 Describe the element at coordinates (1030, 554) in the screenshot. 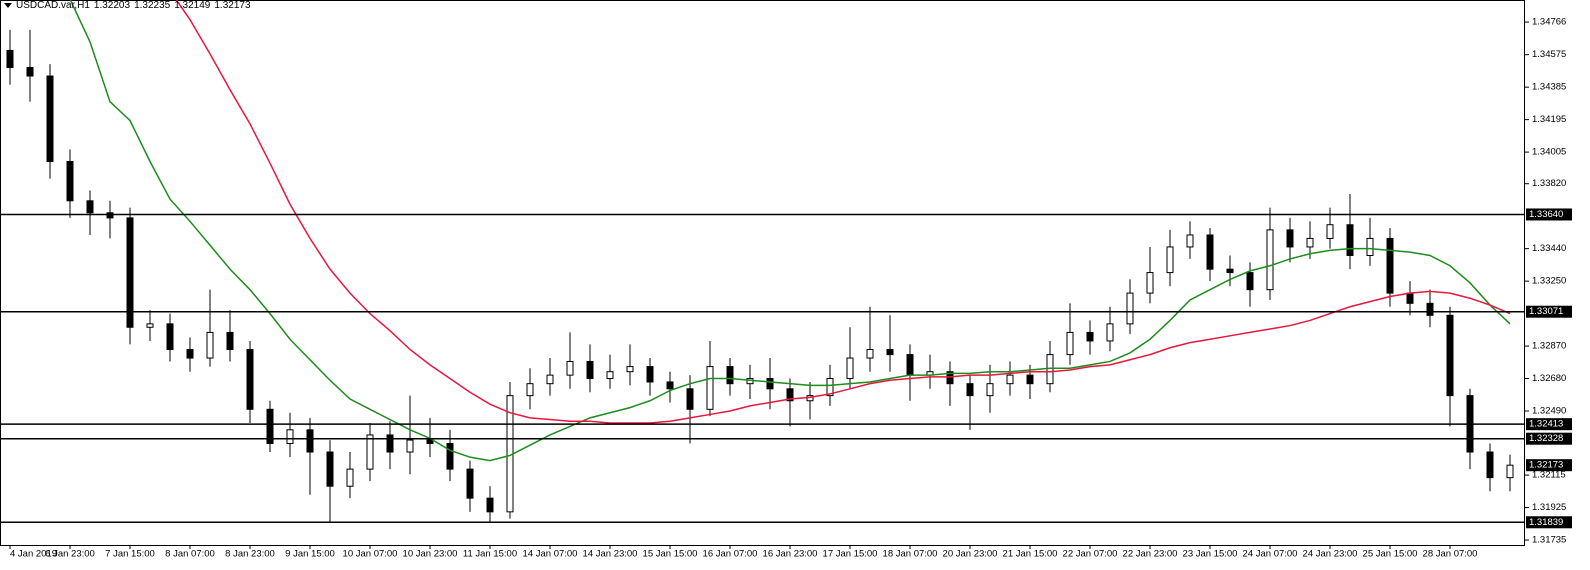

I see `x-tick-label: 21 Jan 15:00` at that location.